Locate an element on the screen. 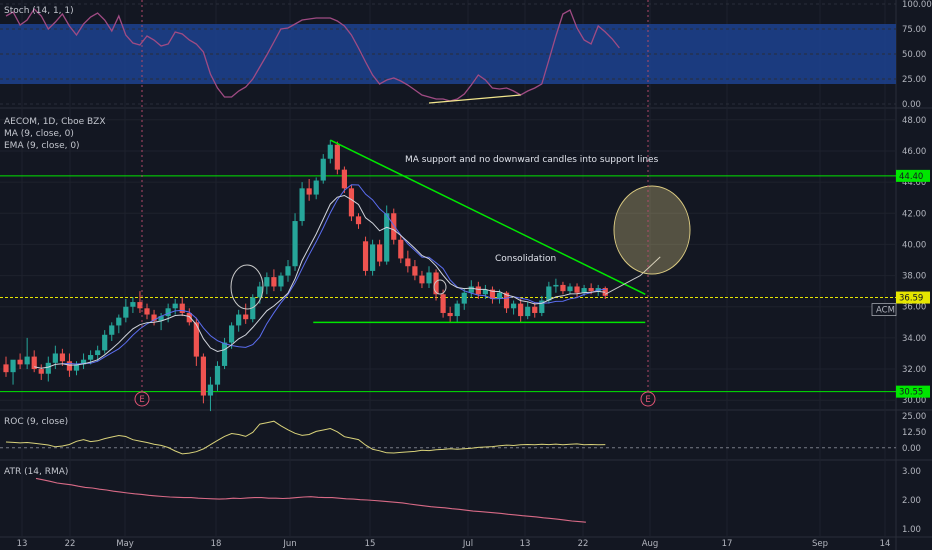 This screenshot has width=932, height=550. stoch-axis-tick: 25.00 is located at coordinates (914, 80).